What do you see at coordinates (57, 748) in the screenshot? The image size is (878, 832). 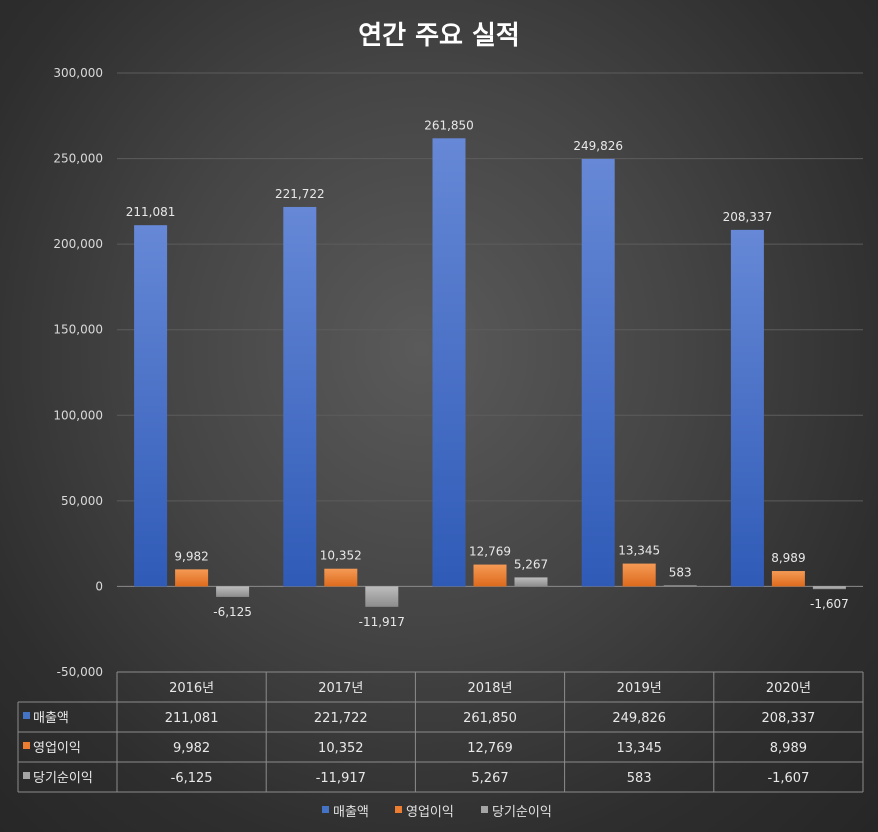 I see `table-row-label: 영업이익` at bounding box center [57, 748].